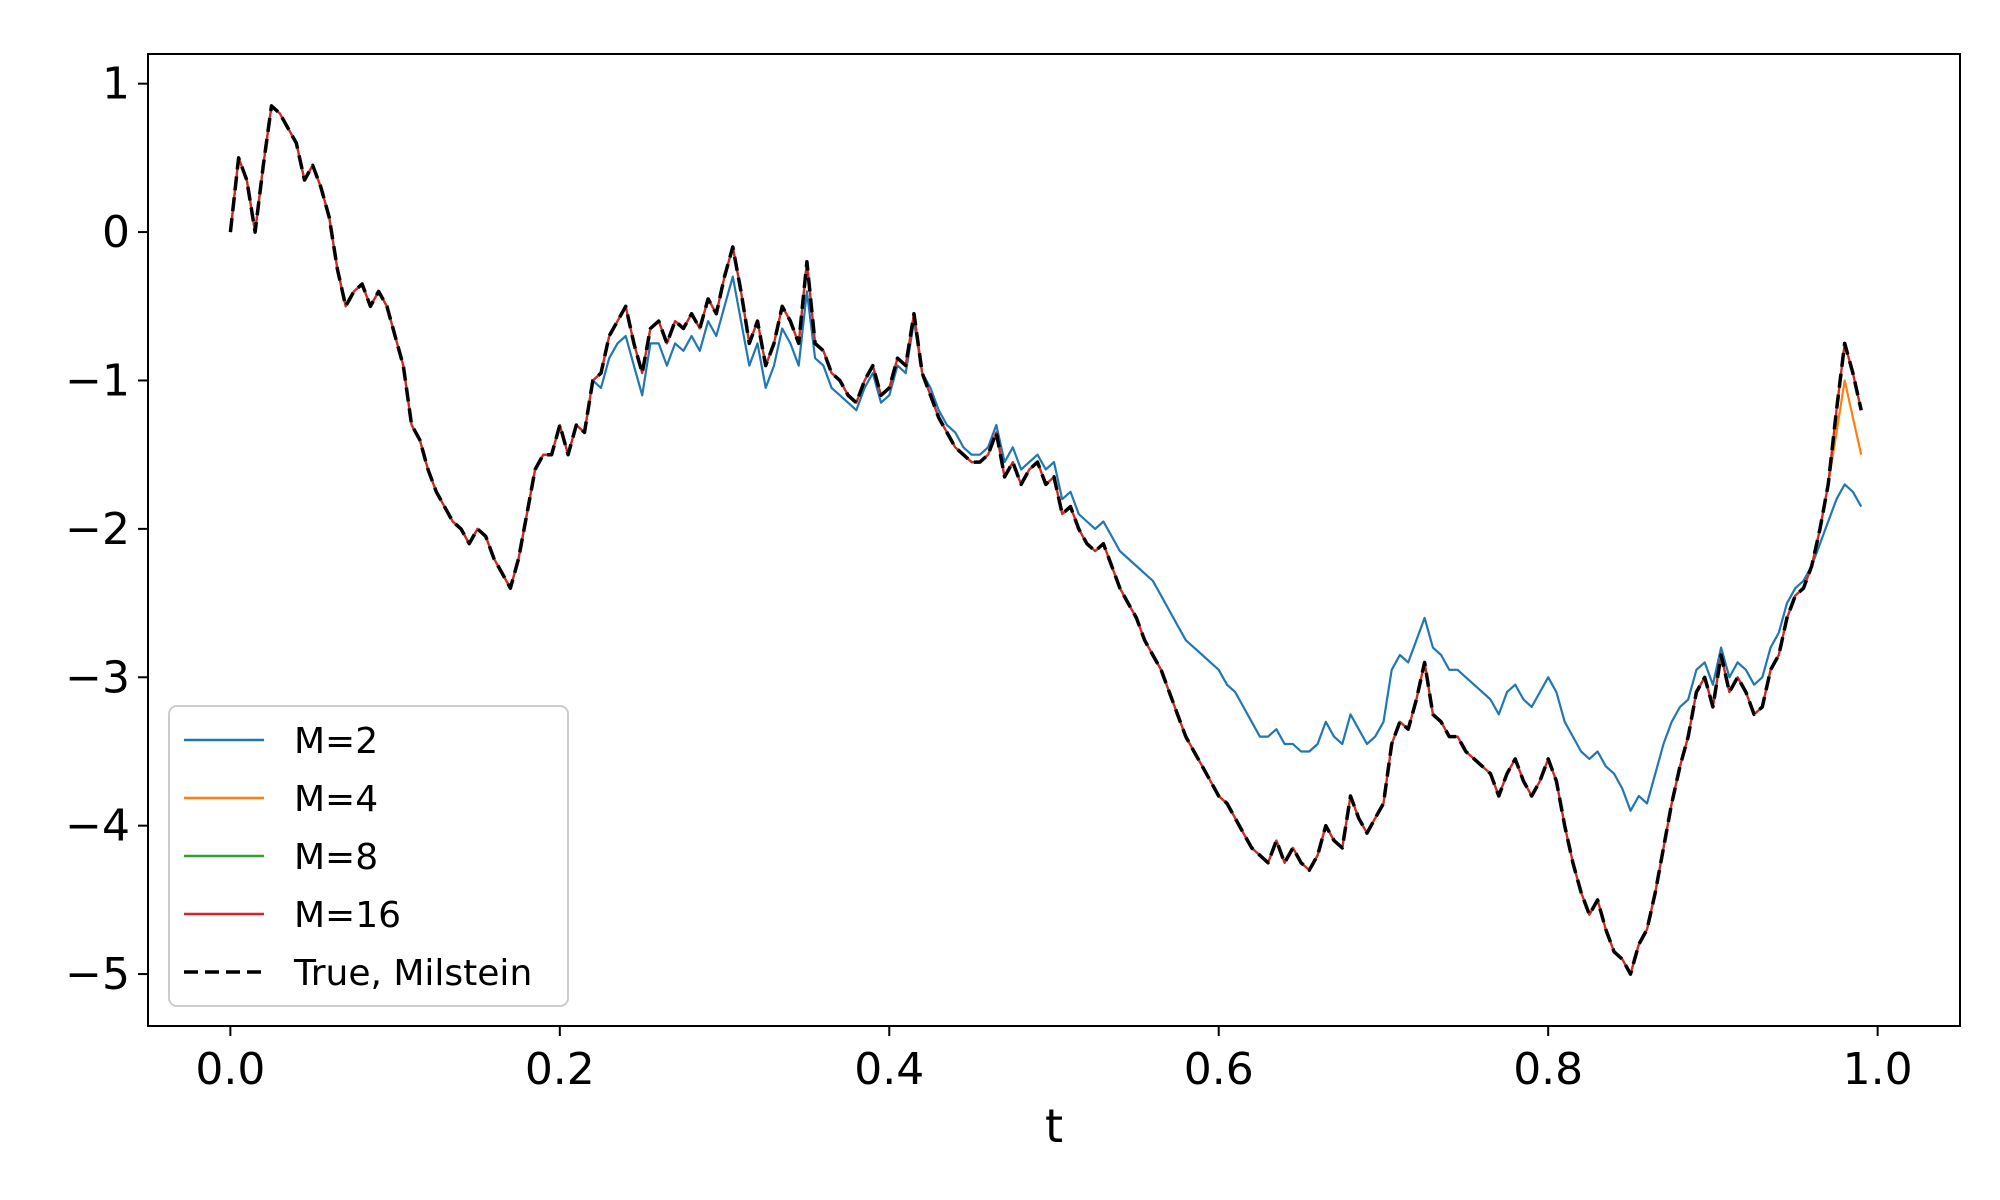 Image resolution: width=2000 pixels, height=1200 pixels. I want to click on legend: M=2 M=4 M=8 M=16 True, Milstein, so click(368, 856).